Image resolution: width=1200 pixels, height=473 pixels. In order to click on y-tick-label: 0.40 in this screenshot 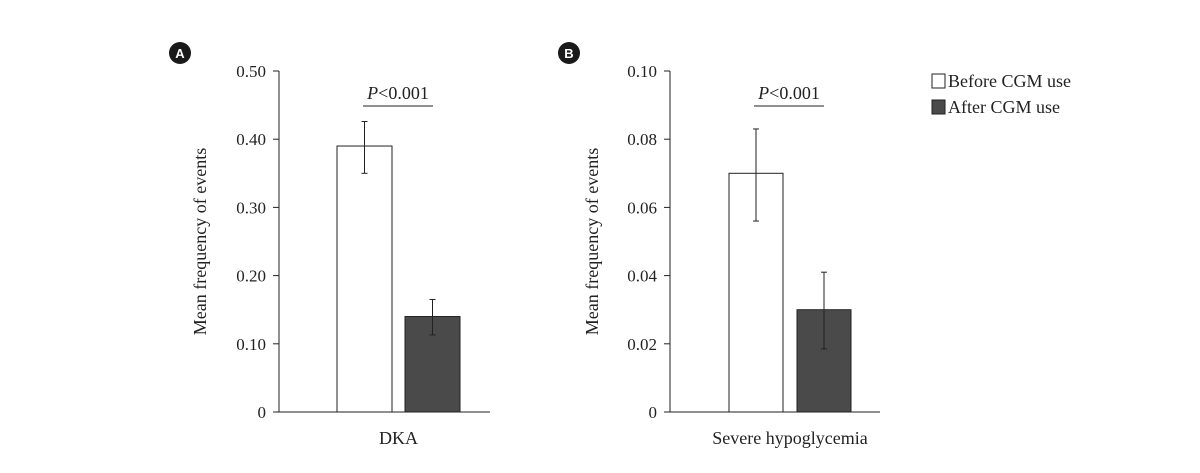, I will do `click(251, 139)`.